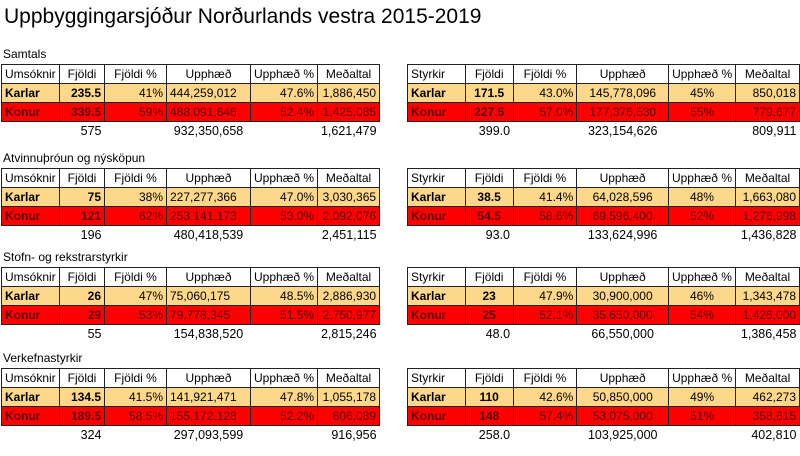 Image resolution: width=800 pixels, height=456 pixels. I want to click on table-cell: 1,276,998, so click(767, 216).